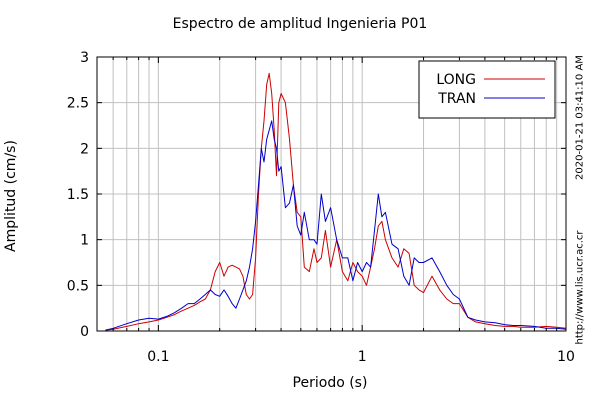 The width and height of the screenshot is (600, 400). I want to click on y-axis-label: Amplitud (cm/s), so click(11, 196).